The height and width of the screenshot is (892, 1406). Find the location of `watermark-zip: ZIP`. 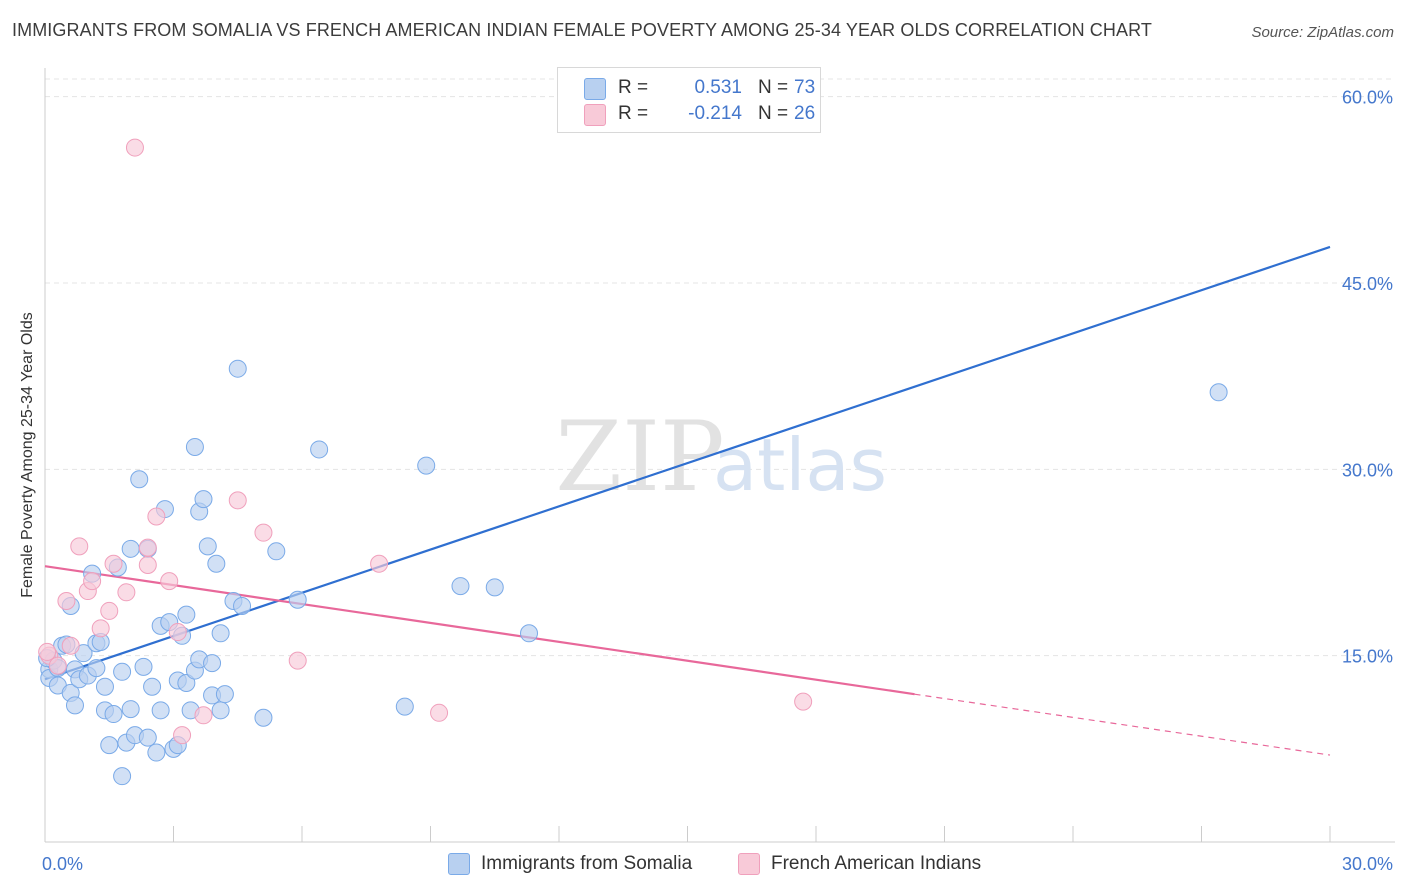

watermark-zip: ZIP is located at coordinates (639, 457).